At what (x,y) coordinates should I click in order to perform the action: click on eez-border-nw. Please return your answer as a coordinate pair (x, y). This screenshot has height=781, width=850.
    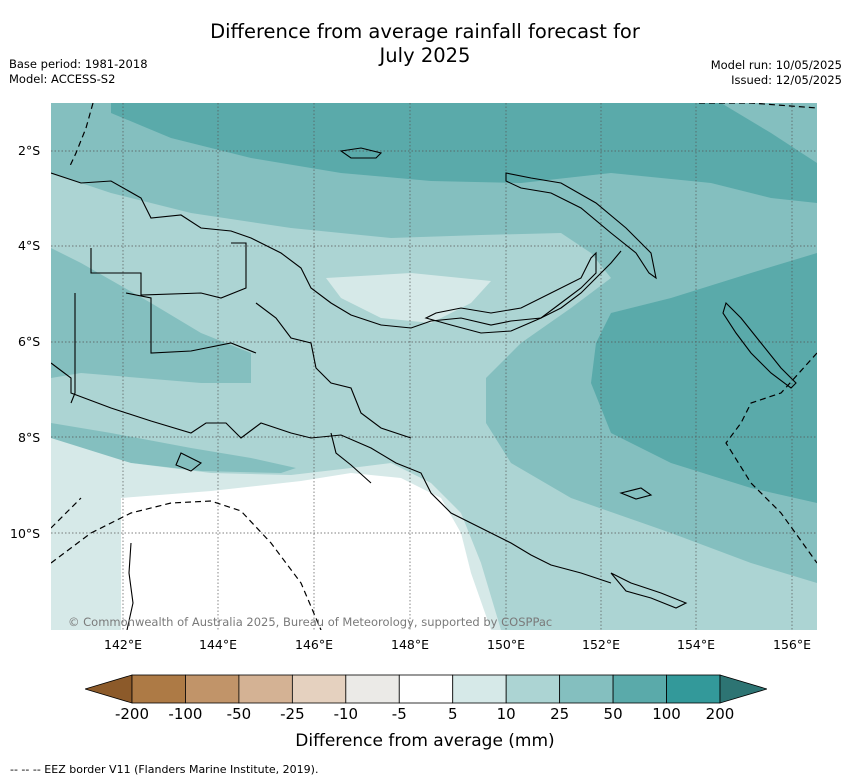
    Looking at the image, I should click on (81, 136).